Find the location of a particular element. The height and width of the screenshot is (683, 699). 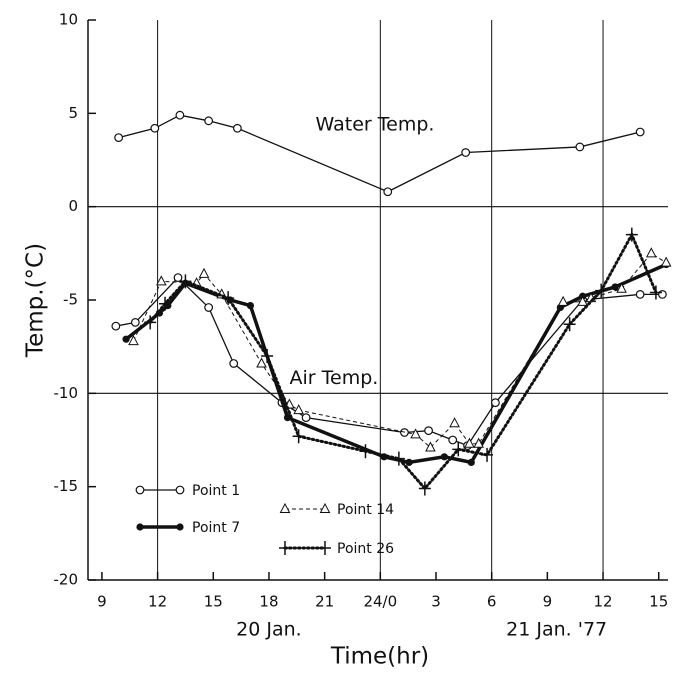

y-tick-label: -5 is located at coordinates (70, 300).